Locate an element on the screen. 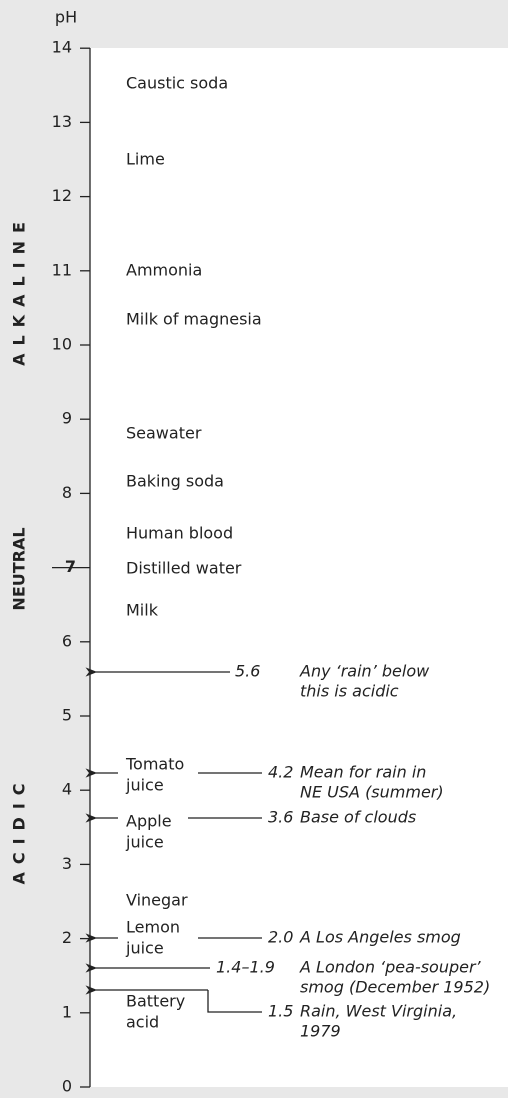 The height and width of the screenshot is (1098, 508). tick-label: 13 is located at coordinates (62, 121).